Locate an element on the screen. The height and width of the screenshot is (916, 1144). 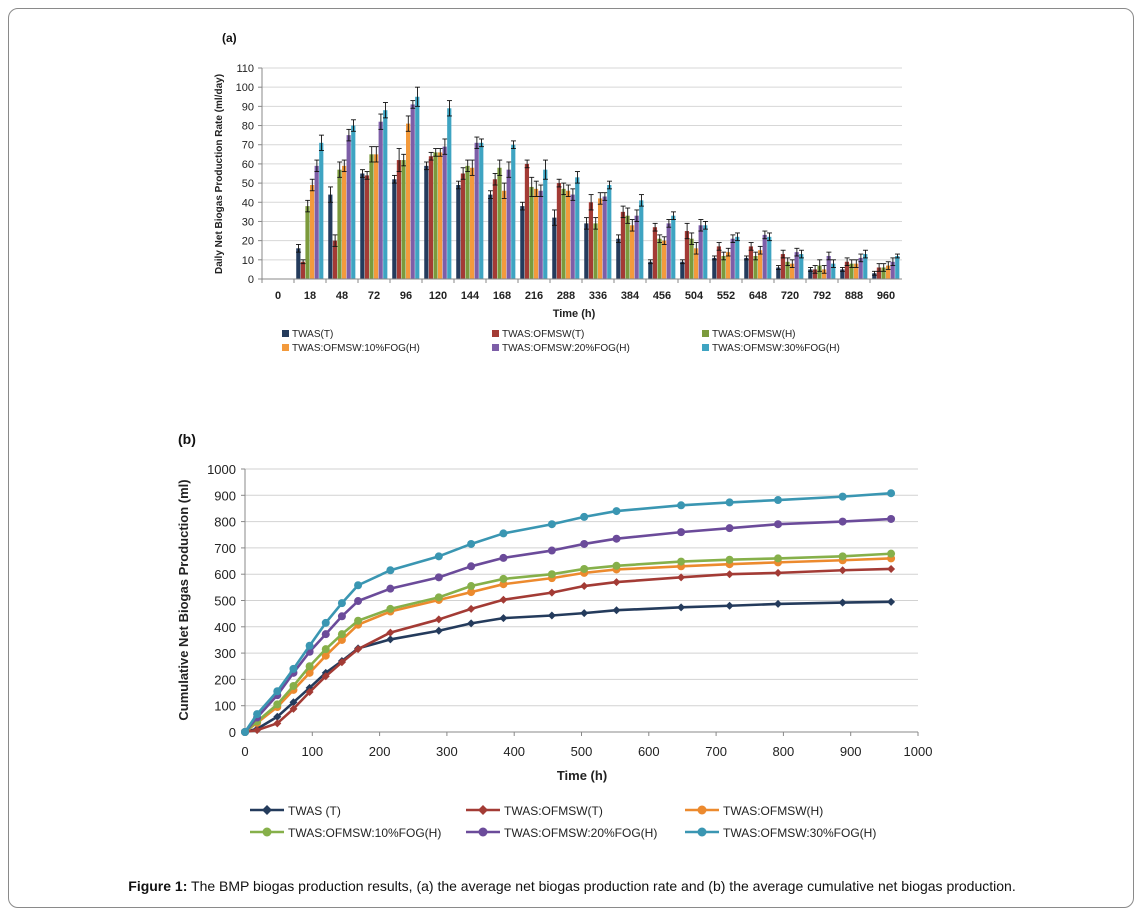
chart-b-legend-label: TWAS:OFMSW(T) is located at coordinates (553, 811).